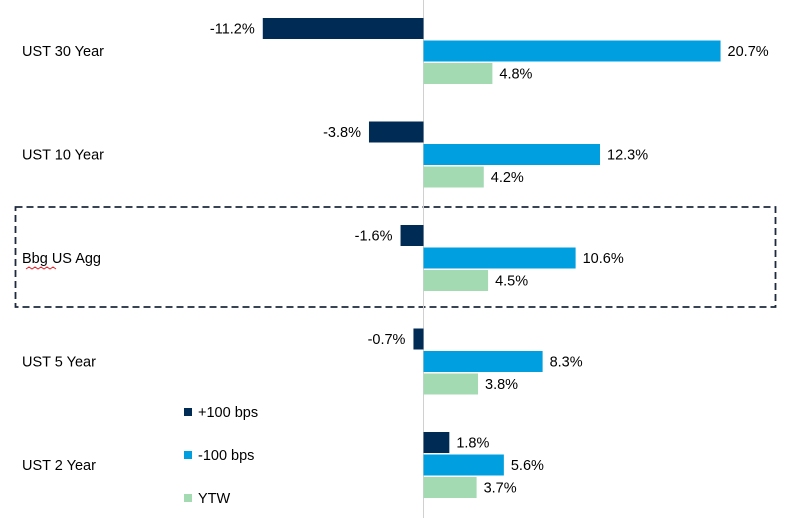 The image size is (798, 518). I want to click on data-label-ytw-bbg-us-agg: 4.5%, so click(511, 282).